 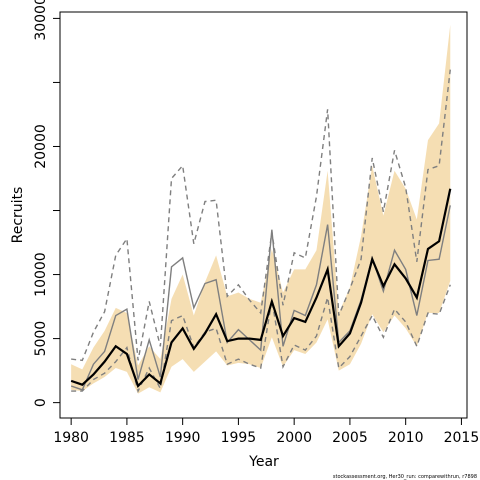 I want to click on y-axis: 0 5000 10000 20000 30000, so click(x=46, y=203).